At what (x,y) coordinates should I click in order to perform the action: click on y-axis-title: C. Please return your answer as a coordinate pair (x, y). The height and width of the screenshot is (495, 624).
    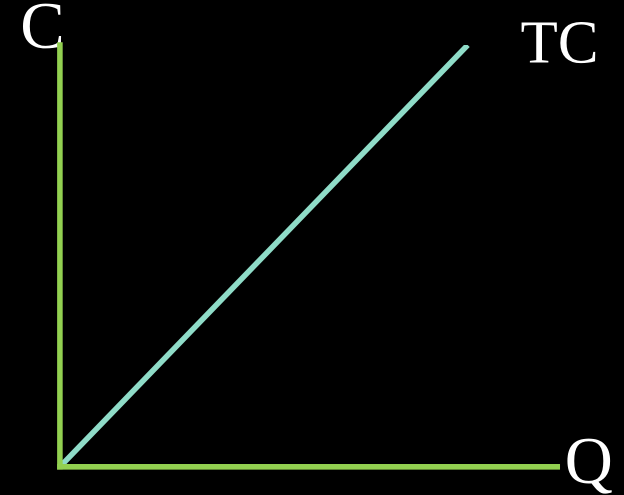
    Looking at the image, I should click on (42, 26).